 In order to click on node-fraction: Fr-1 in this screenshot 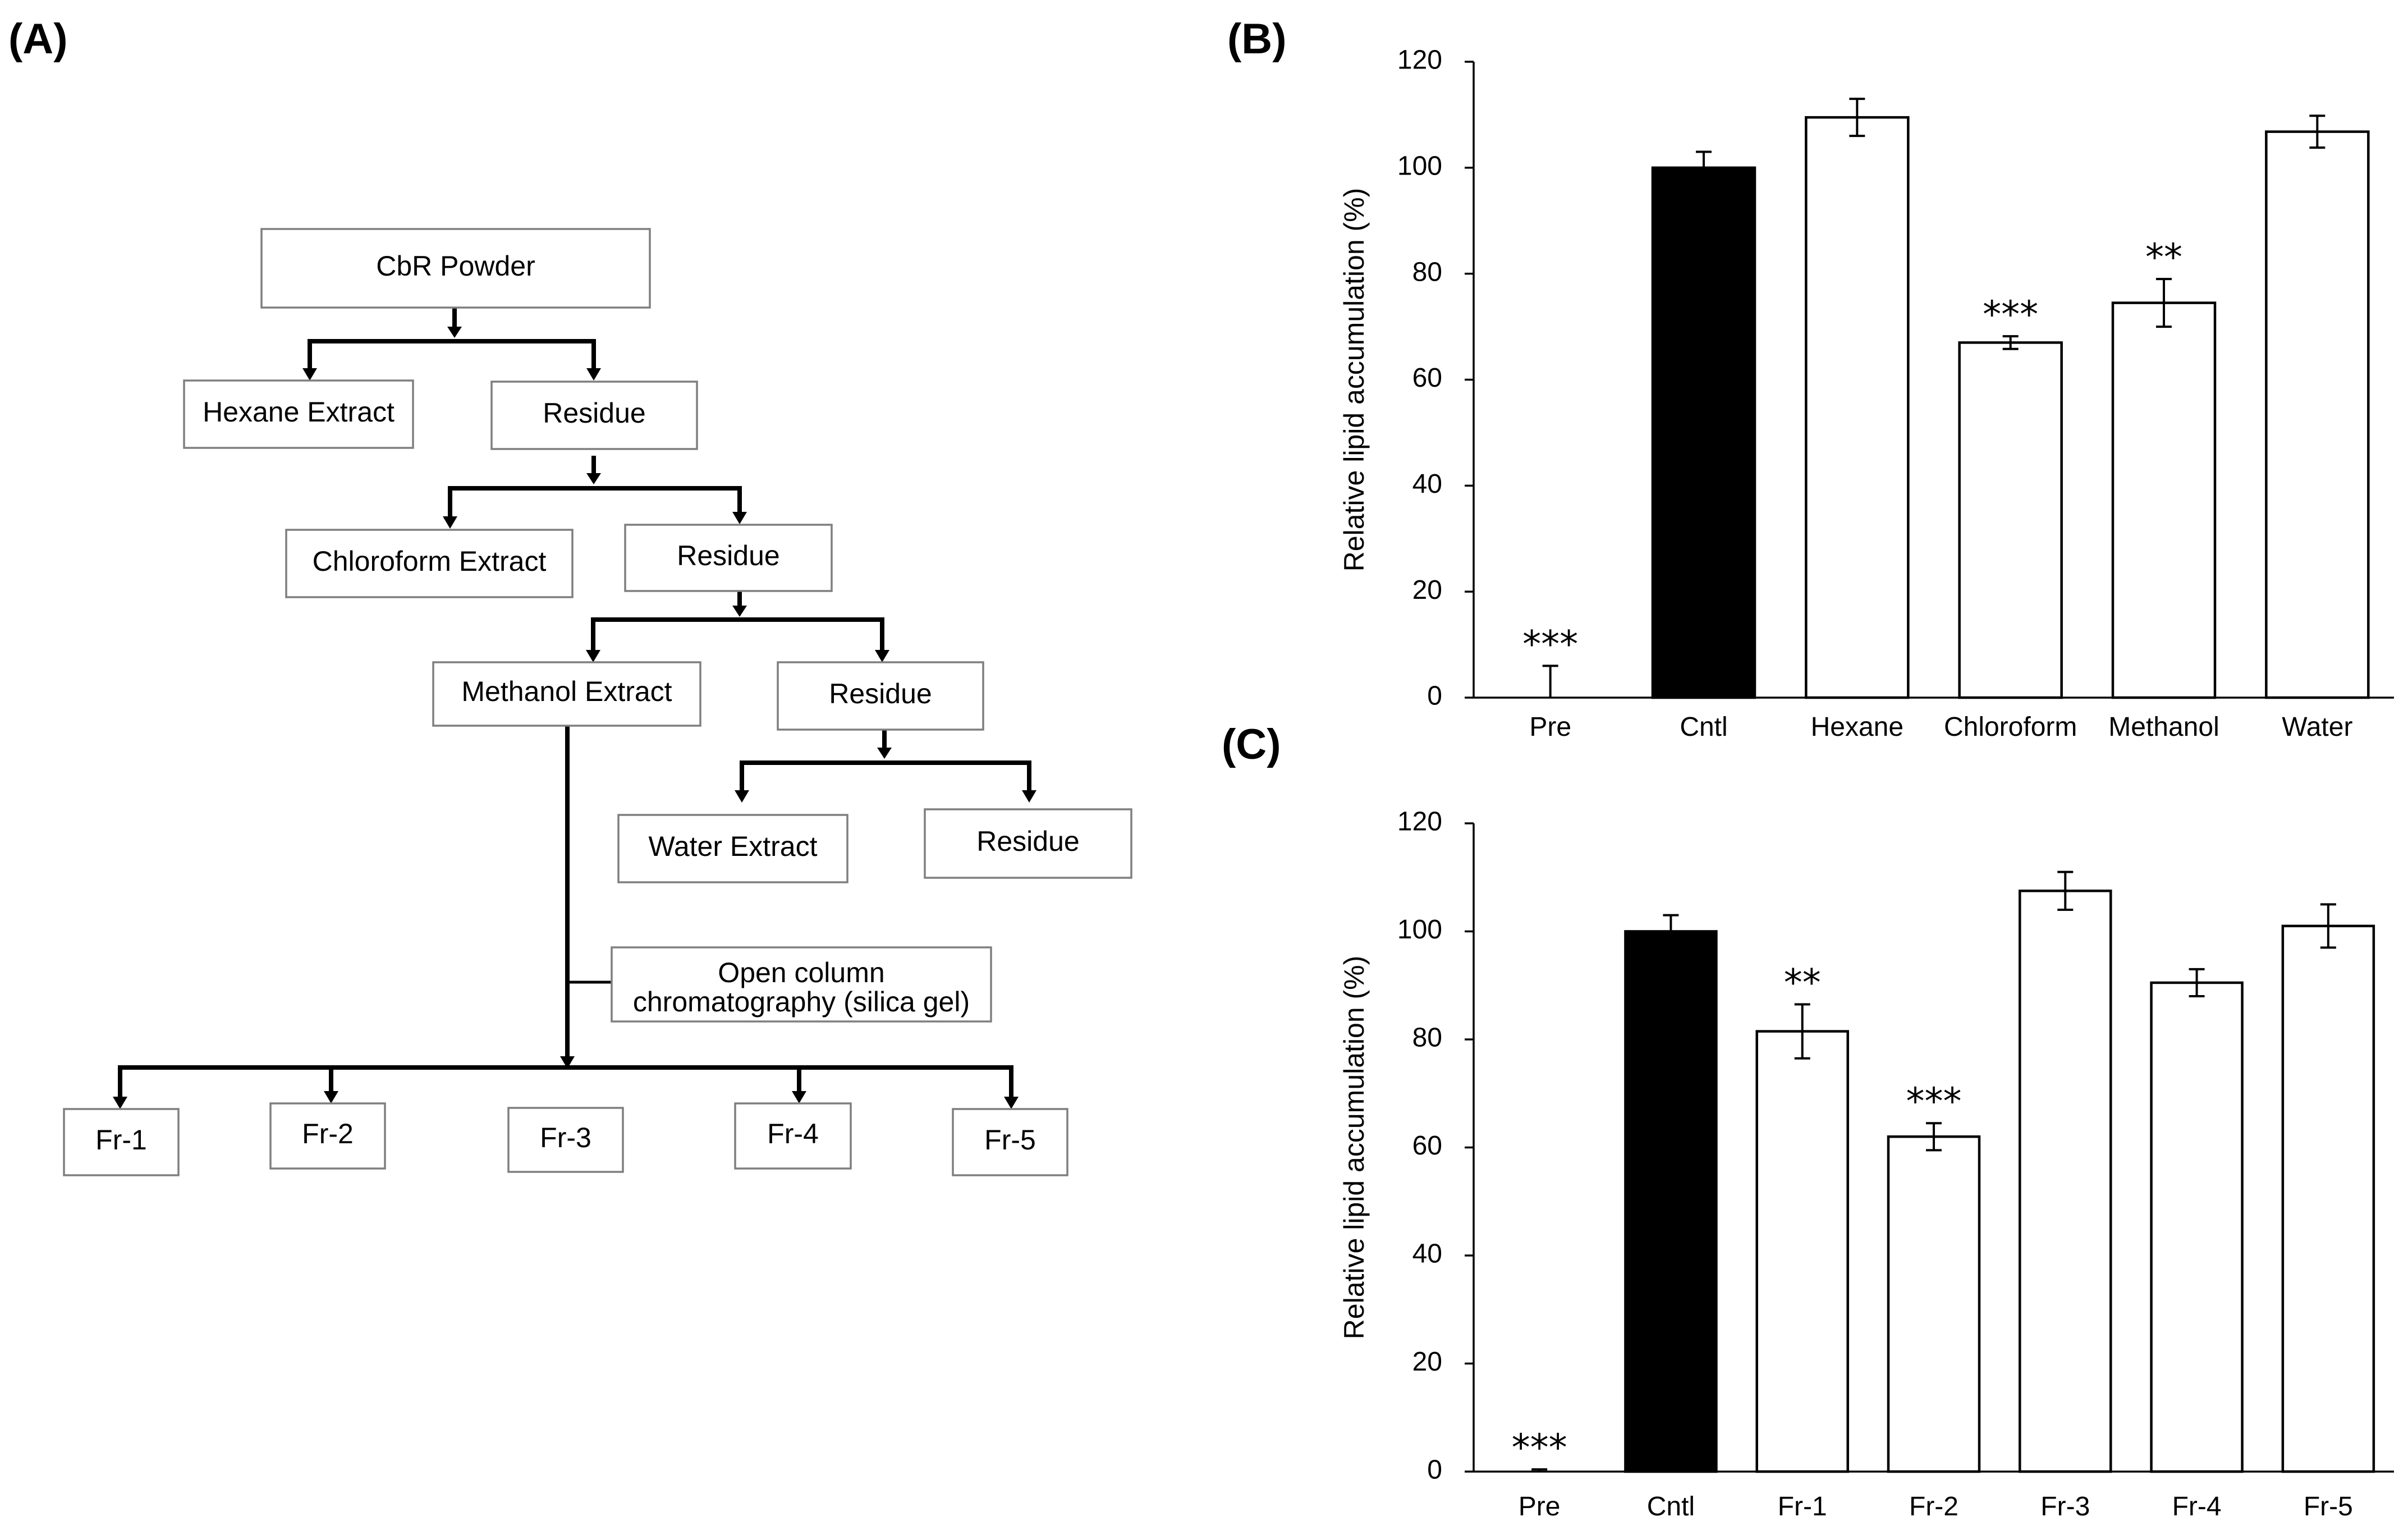, I will do `click(122, 1142)`.